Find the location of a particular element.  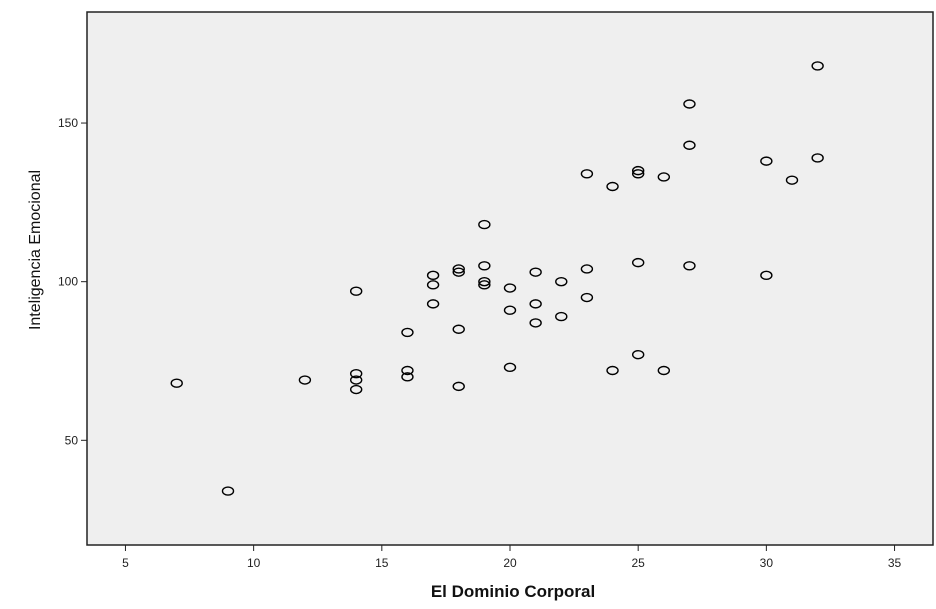

x-tick-label: 10 is located at coordinates (254, 563).